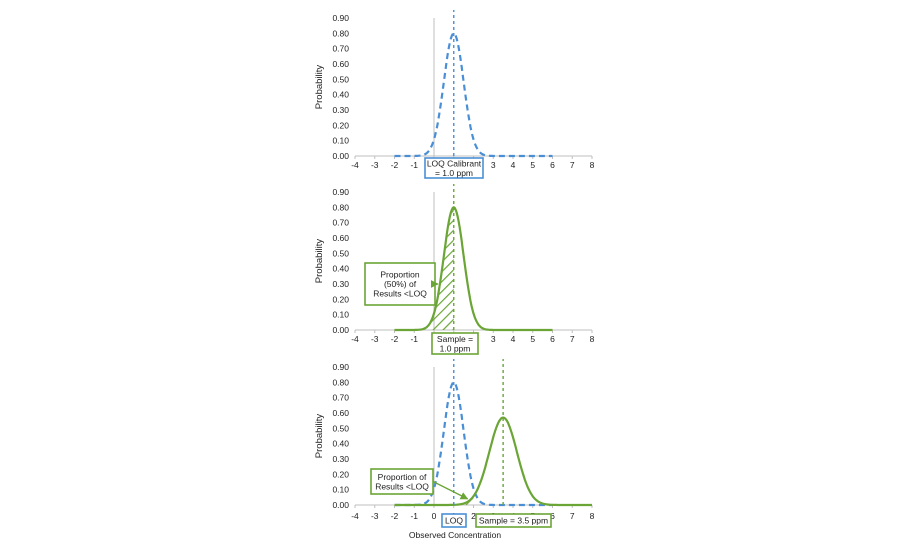 This screenshot has height=555, width=900. I want to click on annotation-text: Proportion, so click(399, 275).